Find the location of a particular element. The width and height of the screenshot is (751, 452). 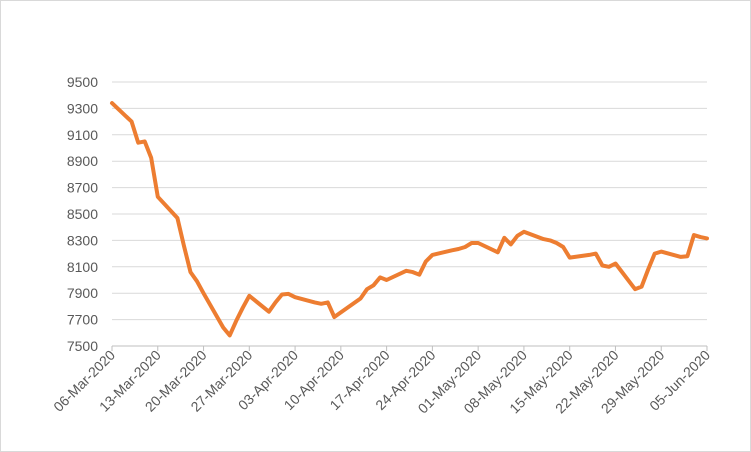

y-tick-label: 8900 is located at coordinates (82, 161).